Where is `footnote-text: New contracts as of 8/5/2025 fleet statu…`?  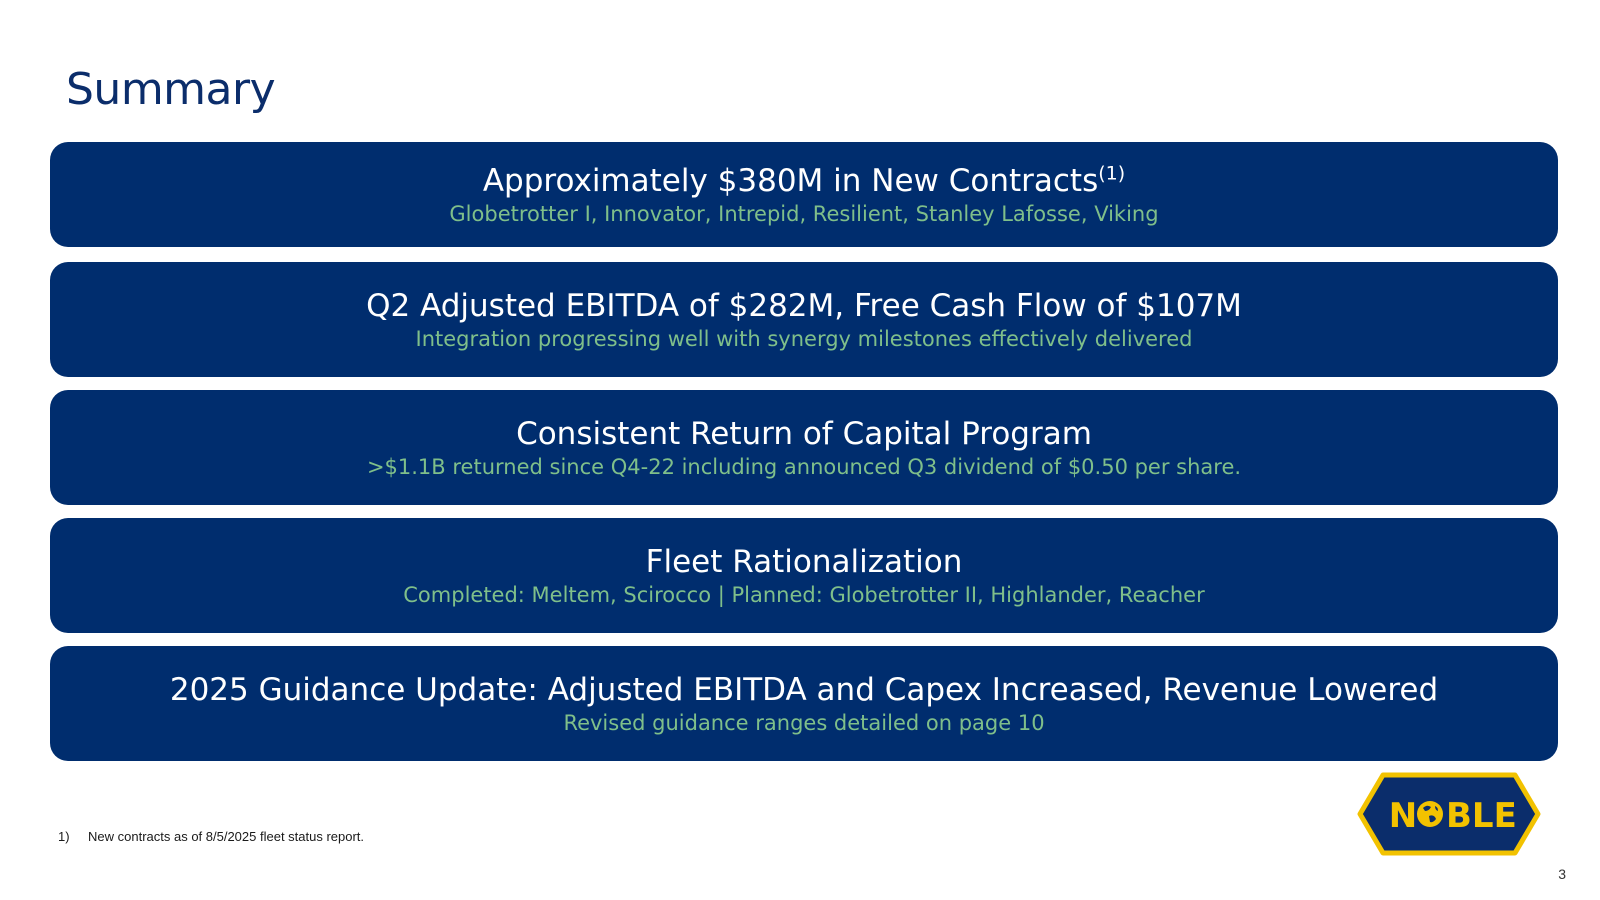
footnote-text: New contracts as of 8/5/2025 fleet statu… is located at coordinates (226, 836).